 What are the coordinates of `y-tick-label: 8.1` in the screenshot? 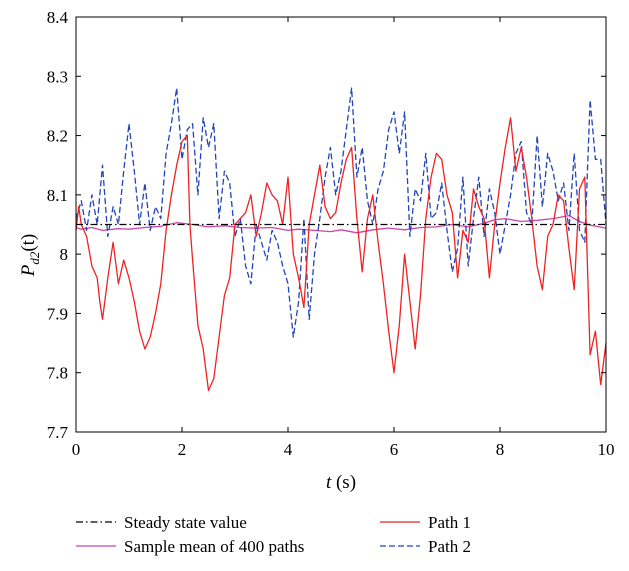 It's located at (57, 195).